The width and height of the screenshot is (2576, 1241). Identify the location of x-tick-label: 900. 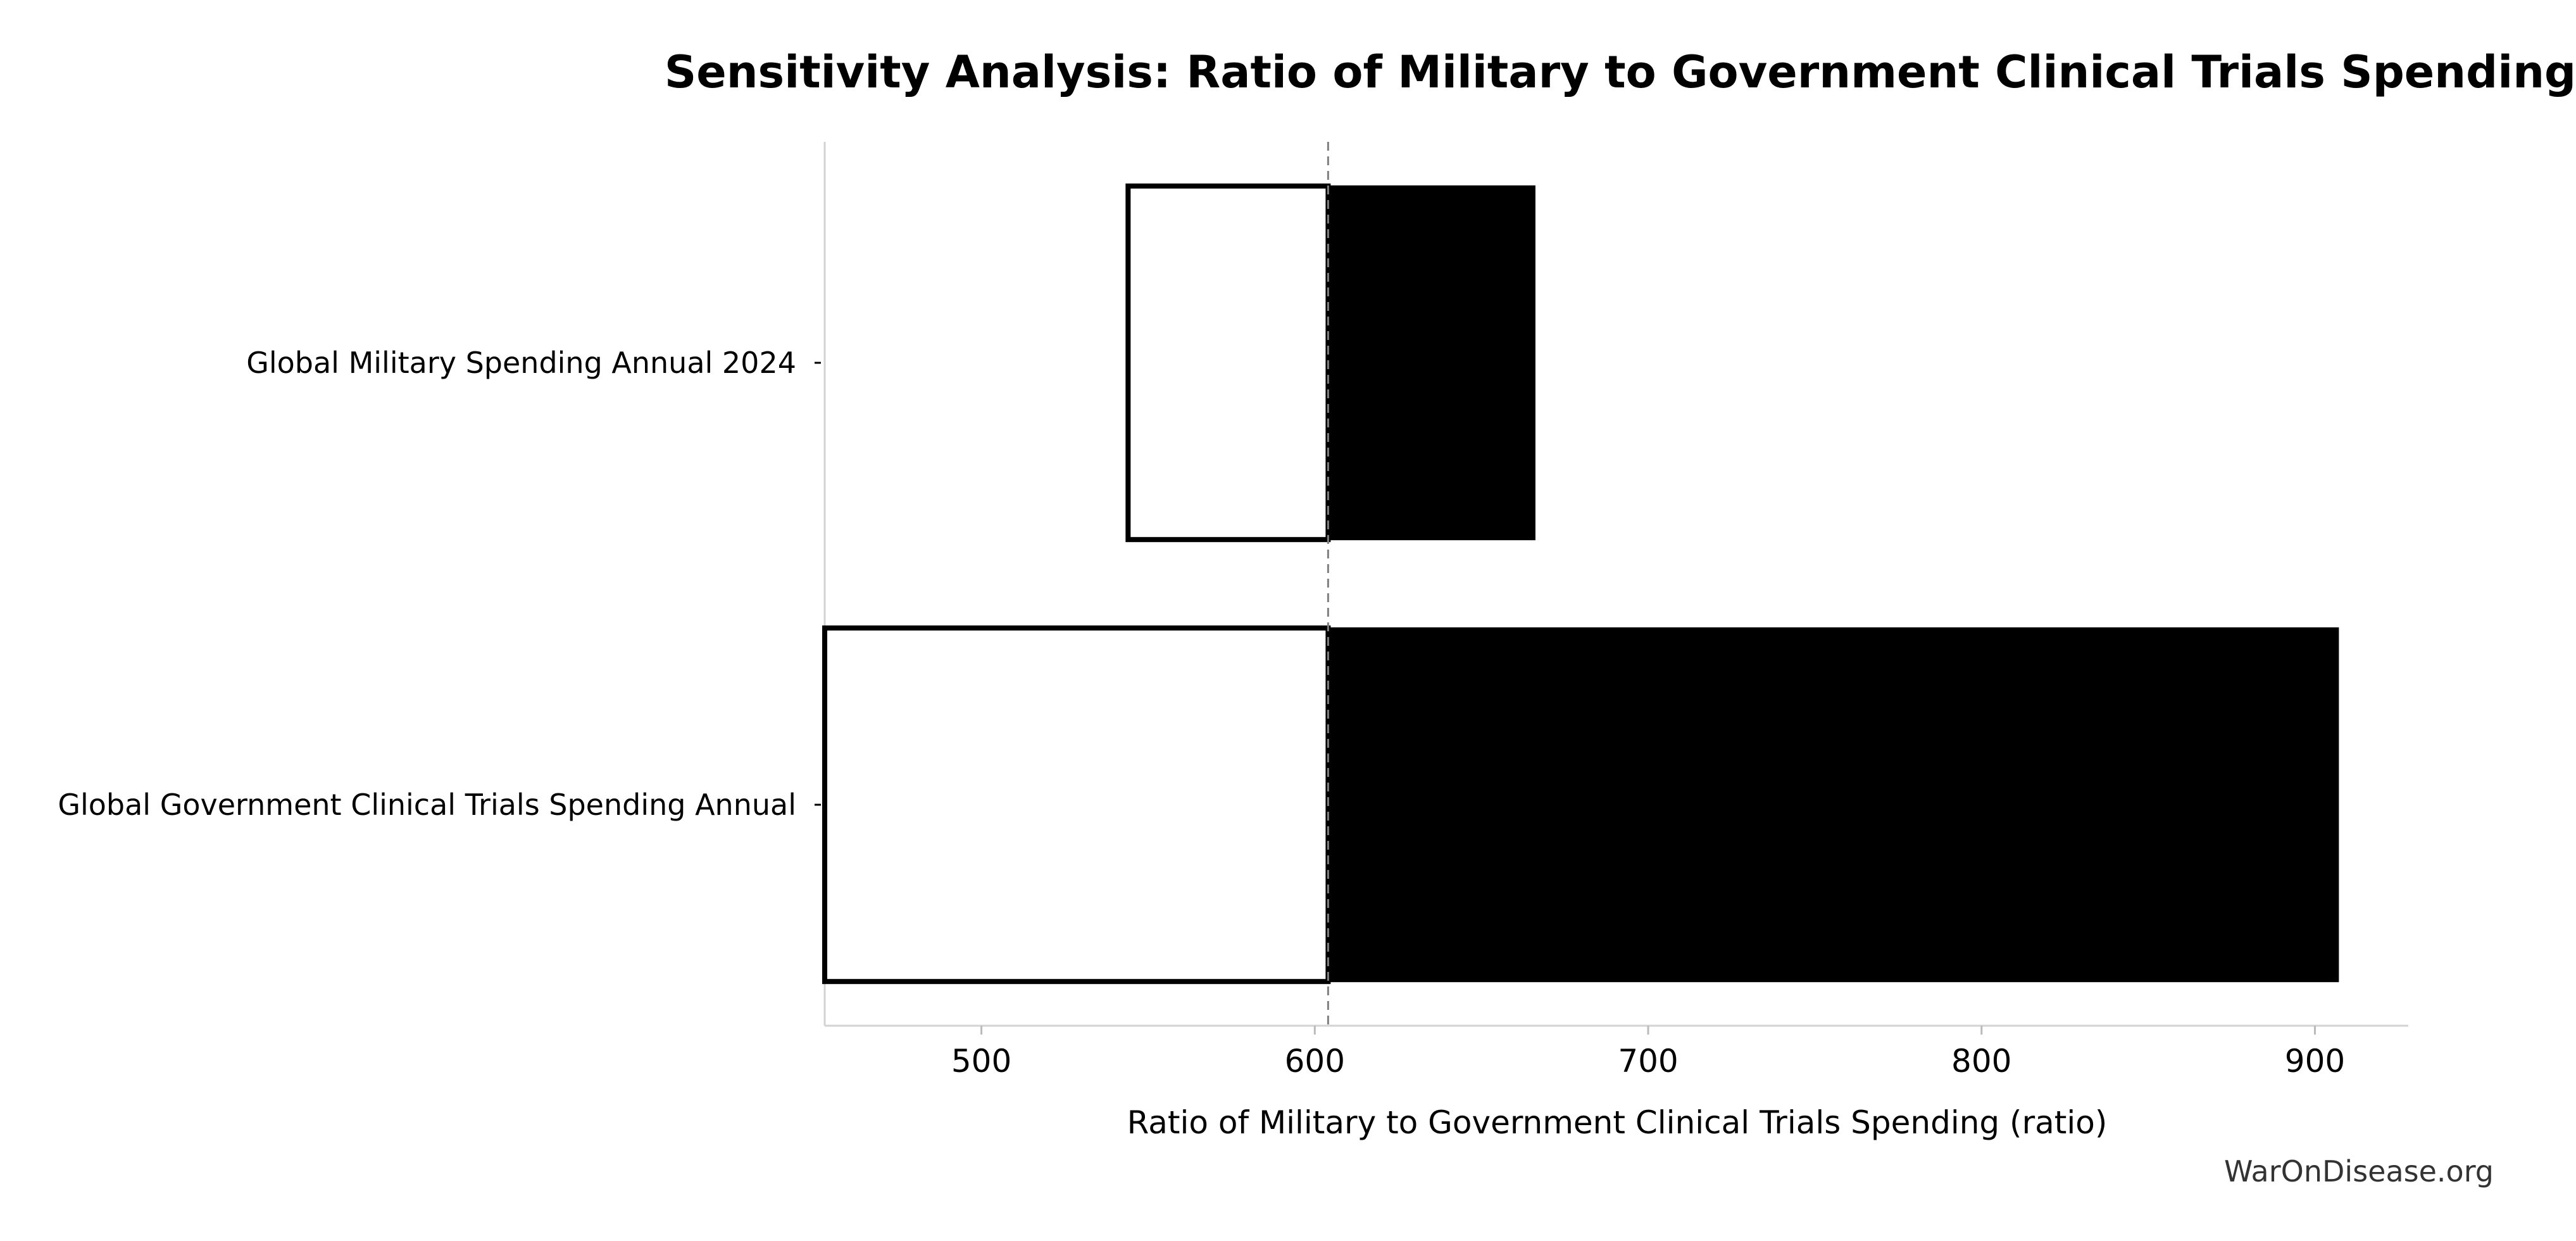
(2315, 1061).